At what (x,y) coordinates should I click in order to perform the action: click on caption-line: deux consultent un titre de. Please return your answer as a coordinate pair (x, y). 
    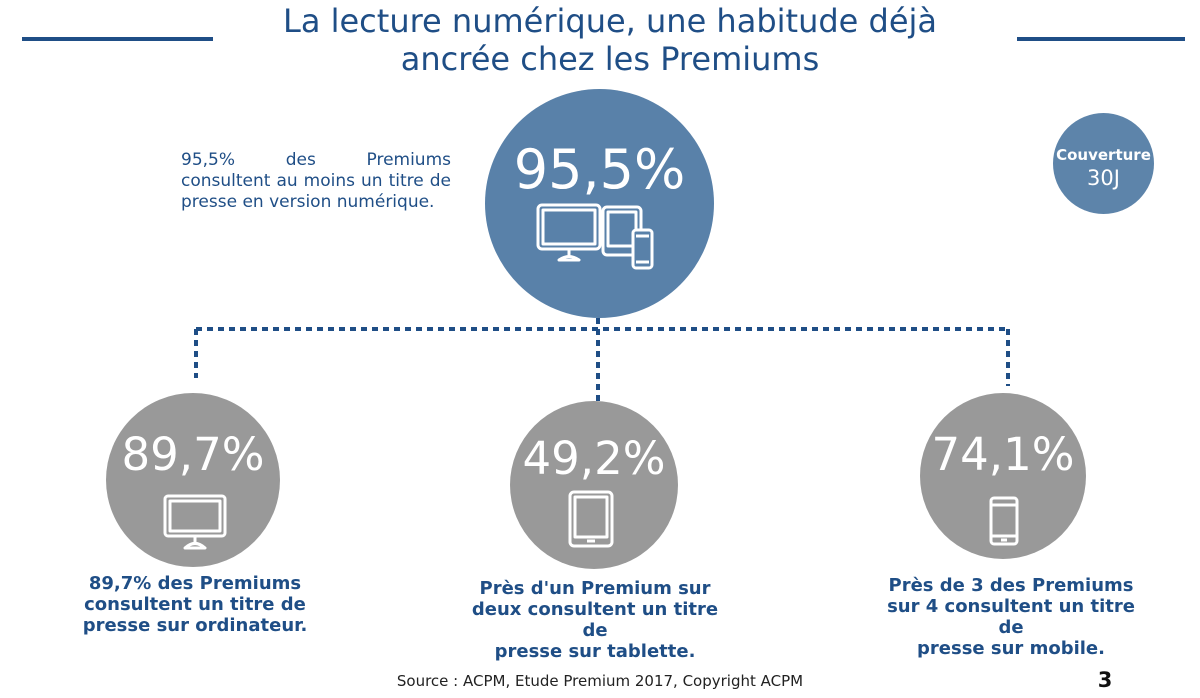
    Looking at the image, I should click on (595, 620).